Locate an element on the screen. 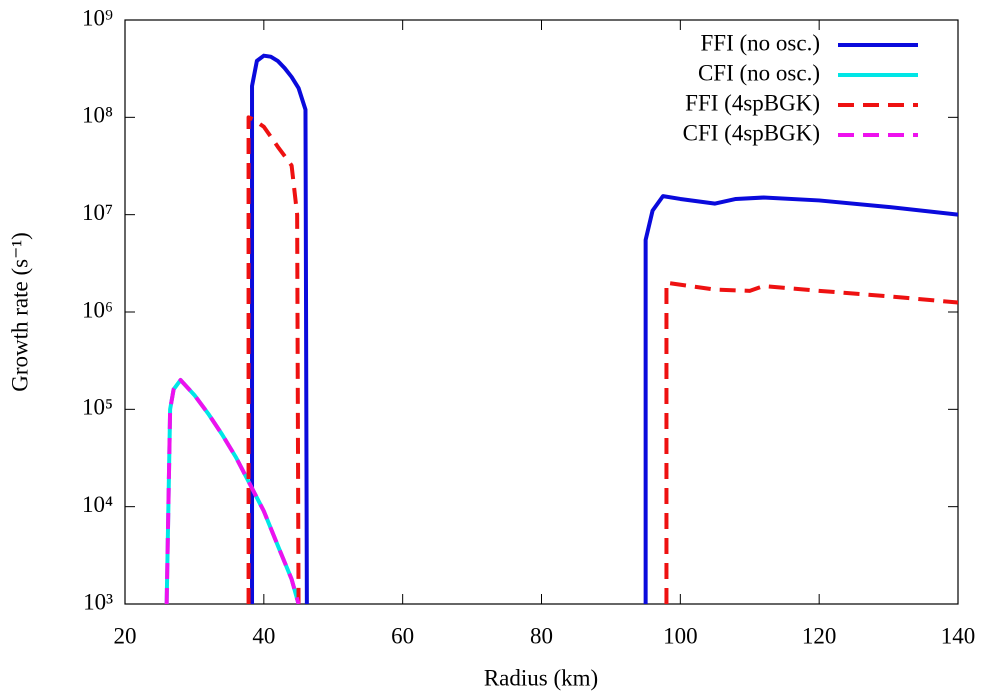  series-line is located at coordinates (232, 491).